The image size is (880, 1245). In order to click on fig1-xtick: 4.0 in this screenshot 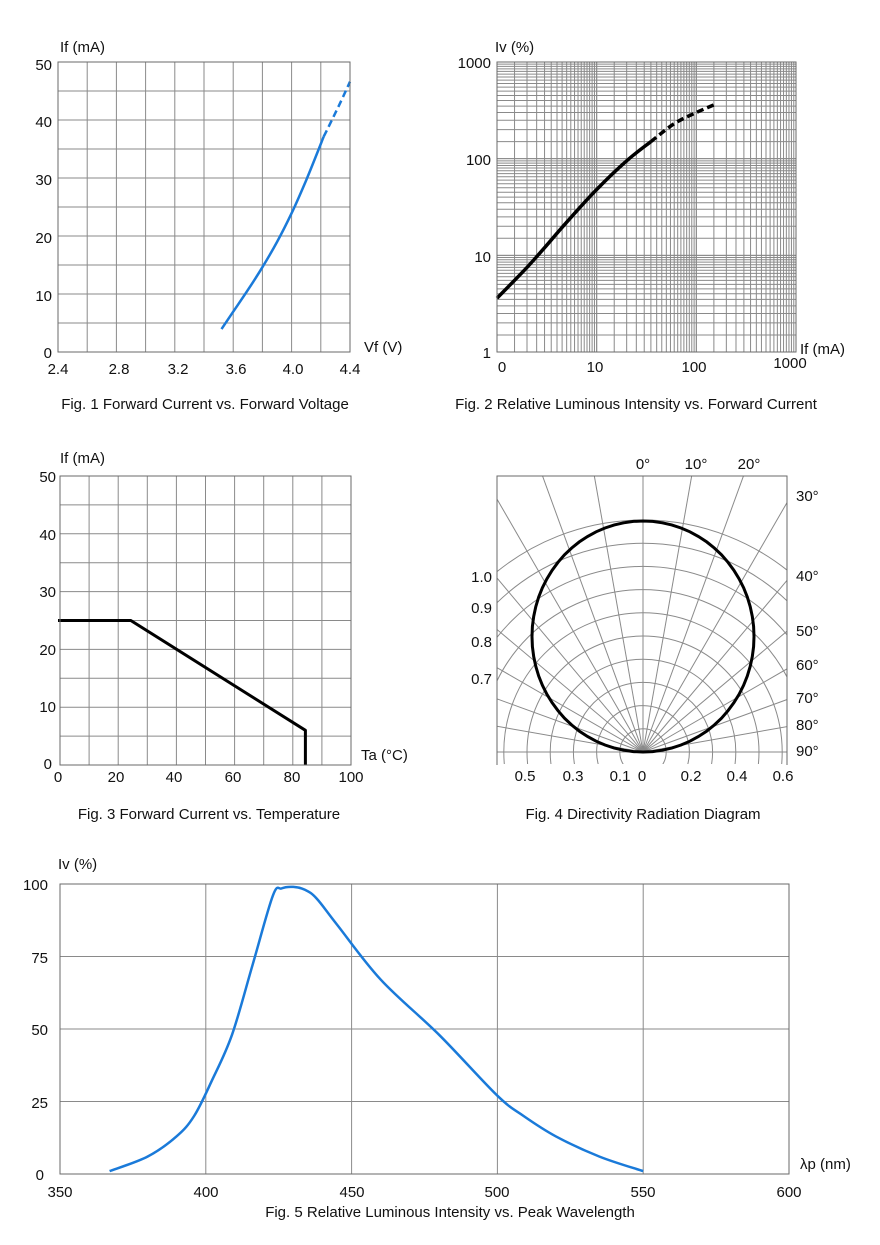, I will do `click(293, 369)`.